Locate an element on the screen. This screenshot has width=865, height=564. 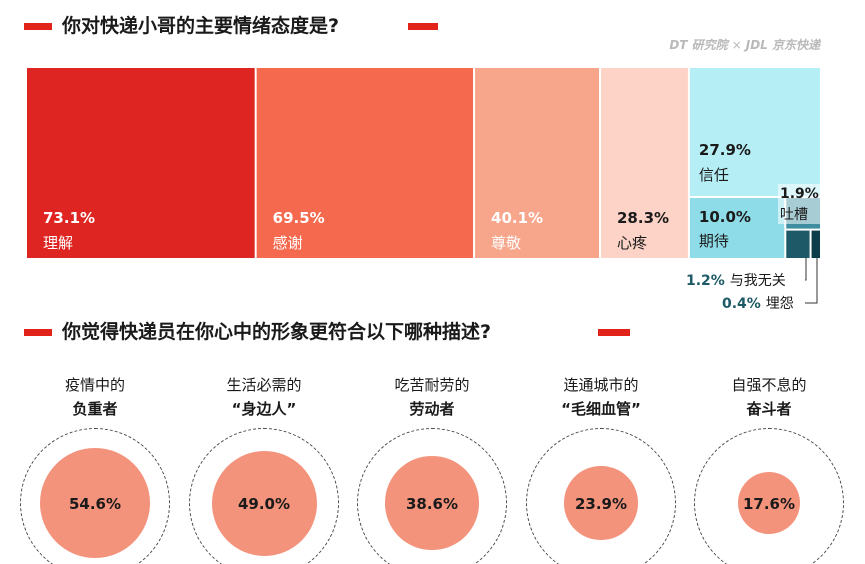
treemap-callout: 1.2% 与我无关 is located at coordinates (736, 281).